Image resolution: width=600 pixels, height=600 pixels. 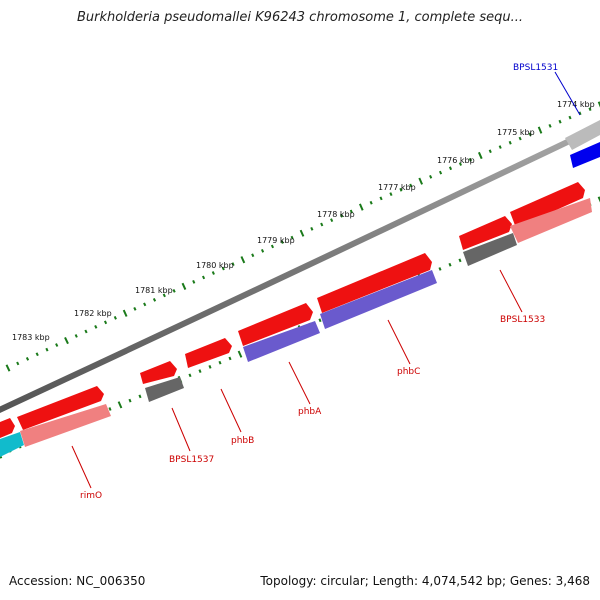 What do you see at coordinates (281, 341) in the screenshot?
I see `gene-phba-reverse-feature` at bounding box center [281, 341].